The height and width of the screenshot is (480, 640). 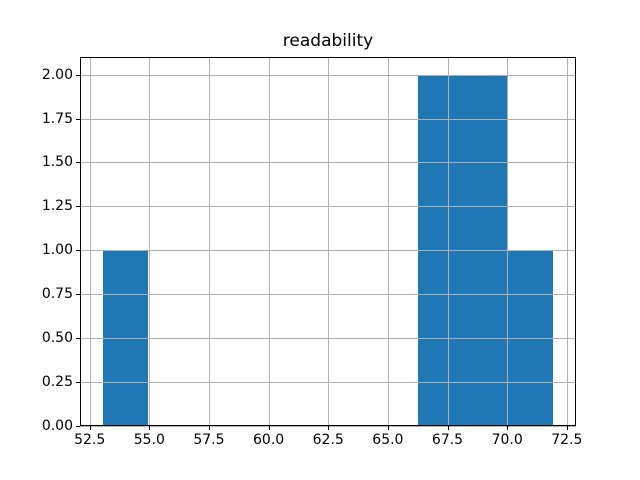 I want to click on x-tick-label: 70.0, so click(x=507, y=440).